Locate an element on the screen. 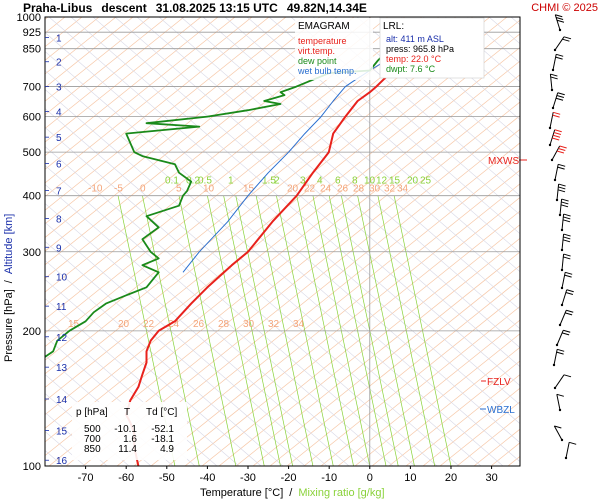 The height and width of the screenshot is (500, 600). isotherm-label: 20 is located at coordinates (293, 189).